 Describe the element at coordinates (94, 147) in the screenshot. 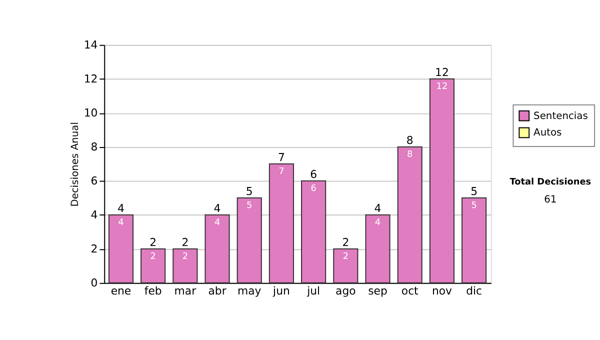

I see `y-tick-label: 8` at that location.